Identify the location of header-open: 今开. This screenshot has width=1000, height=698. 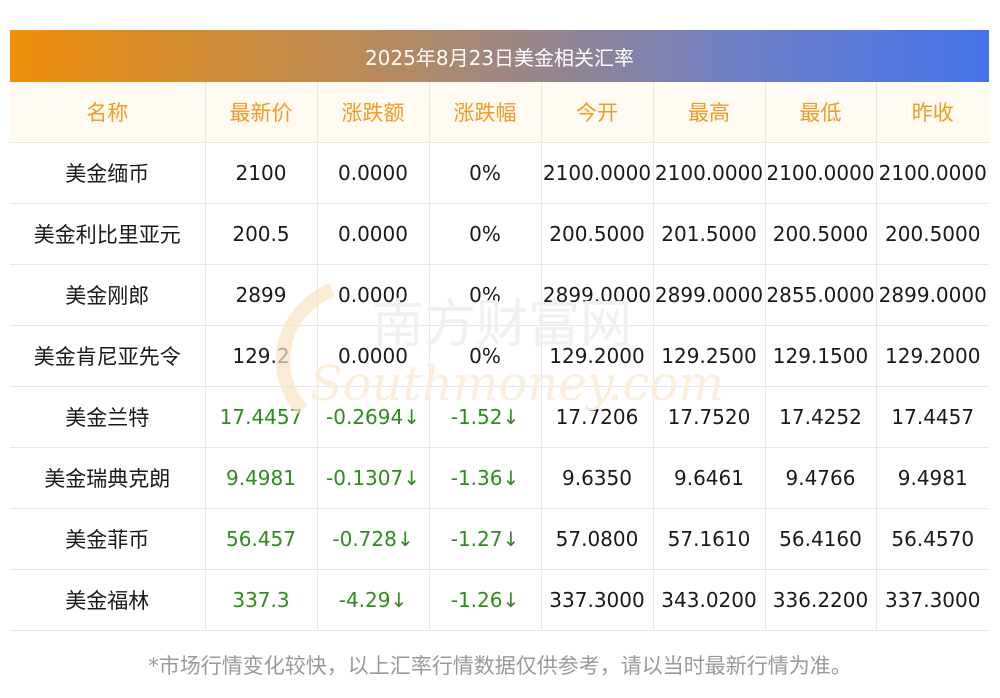
(597, 112).